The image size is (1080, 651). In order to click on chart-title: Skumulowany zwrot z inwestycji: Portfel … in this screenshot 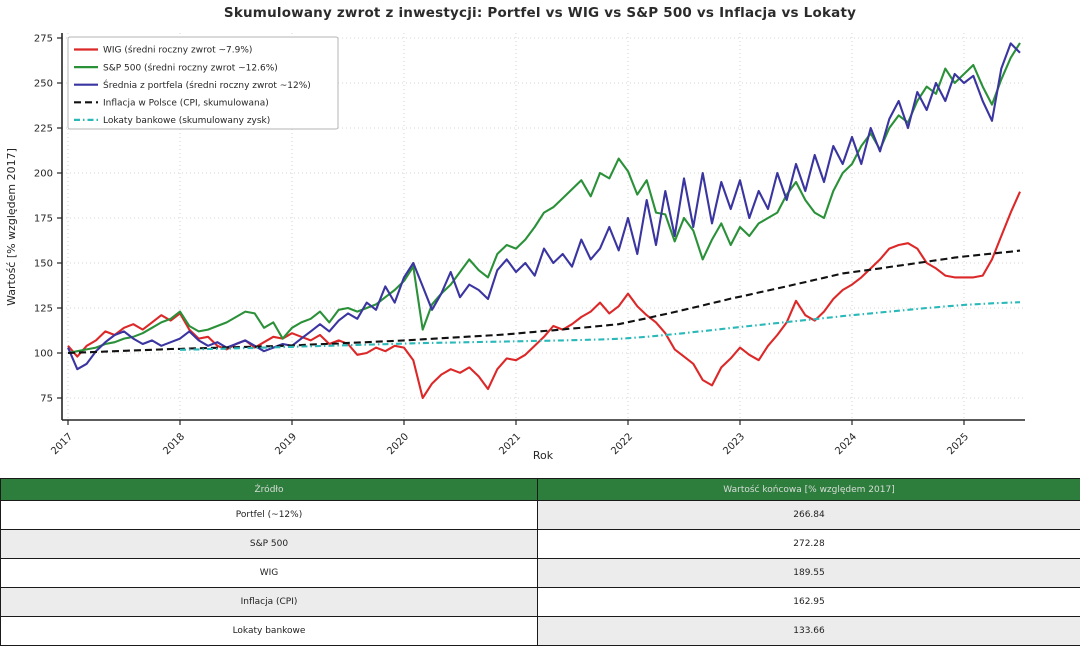, I will do `click(540, 13)`.